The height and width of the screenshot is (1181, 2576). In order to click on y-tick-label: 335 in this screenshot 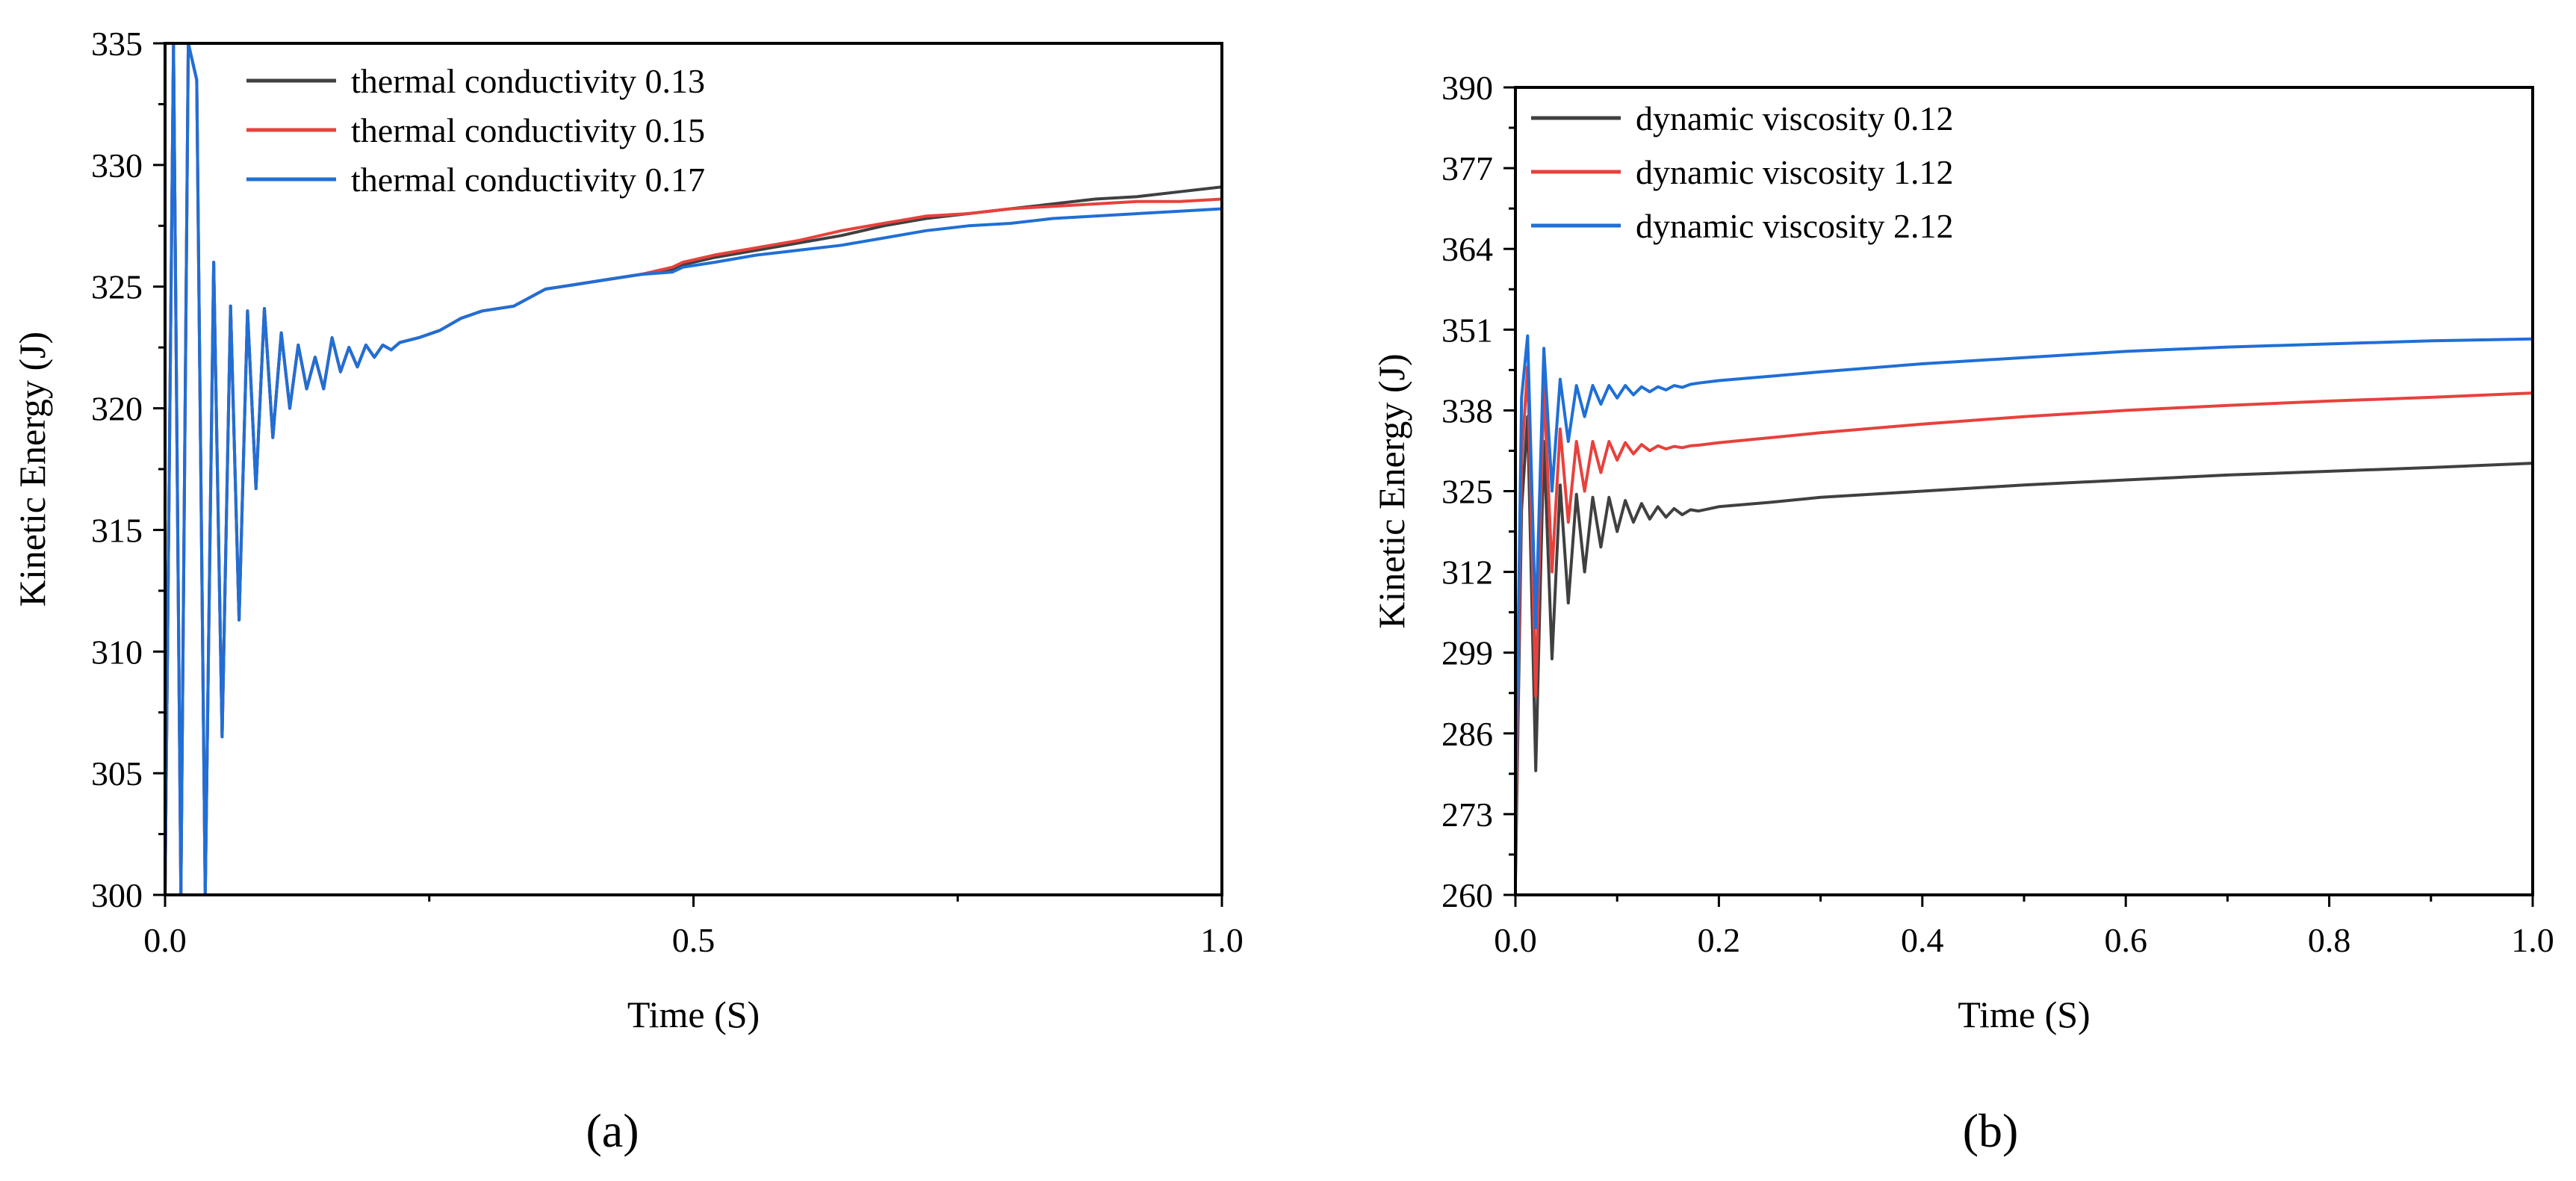, I will do `click(117, 44)`.